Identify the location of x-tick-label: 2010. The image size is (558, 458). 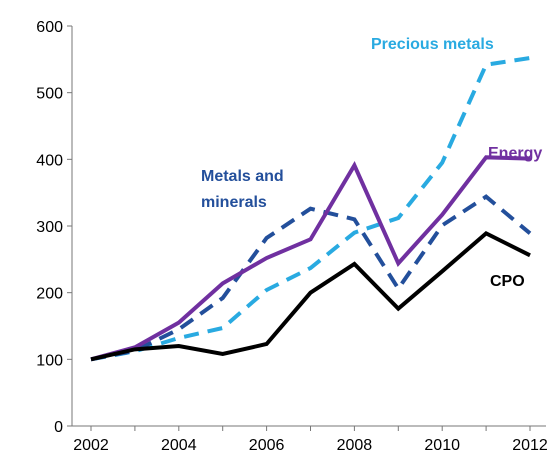
(442, 445).